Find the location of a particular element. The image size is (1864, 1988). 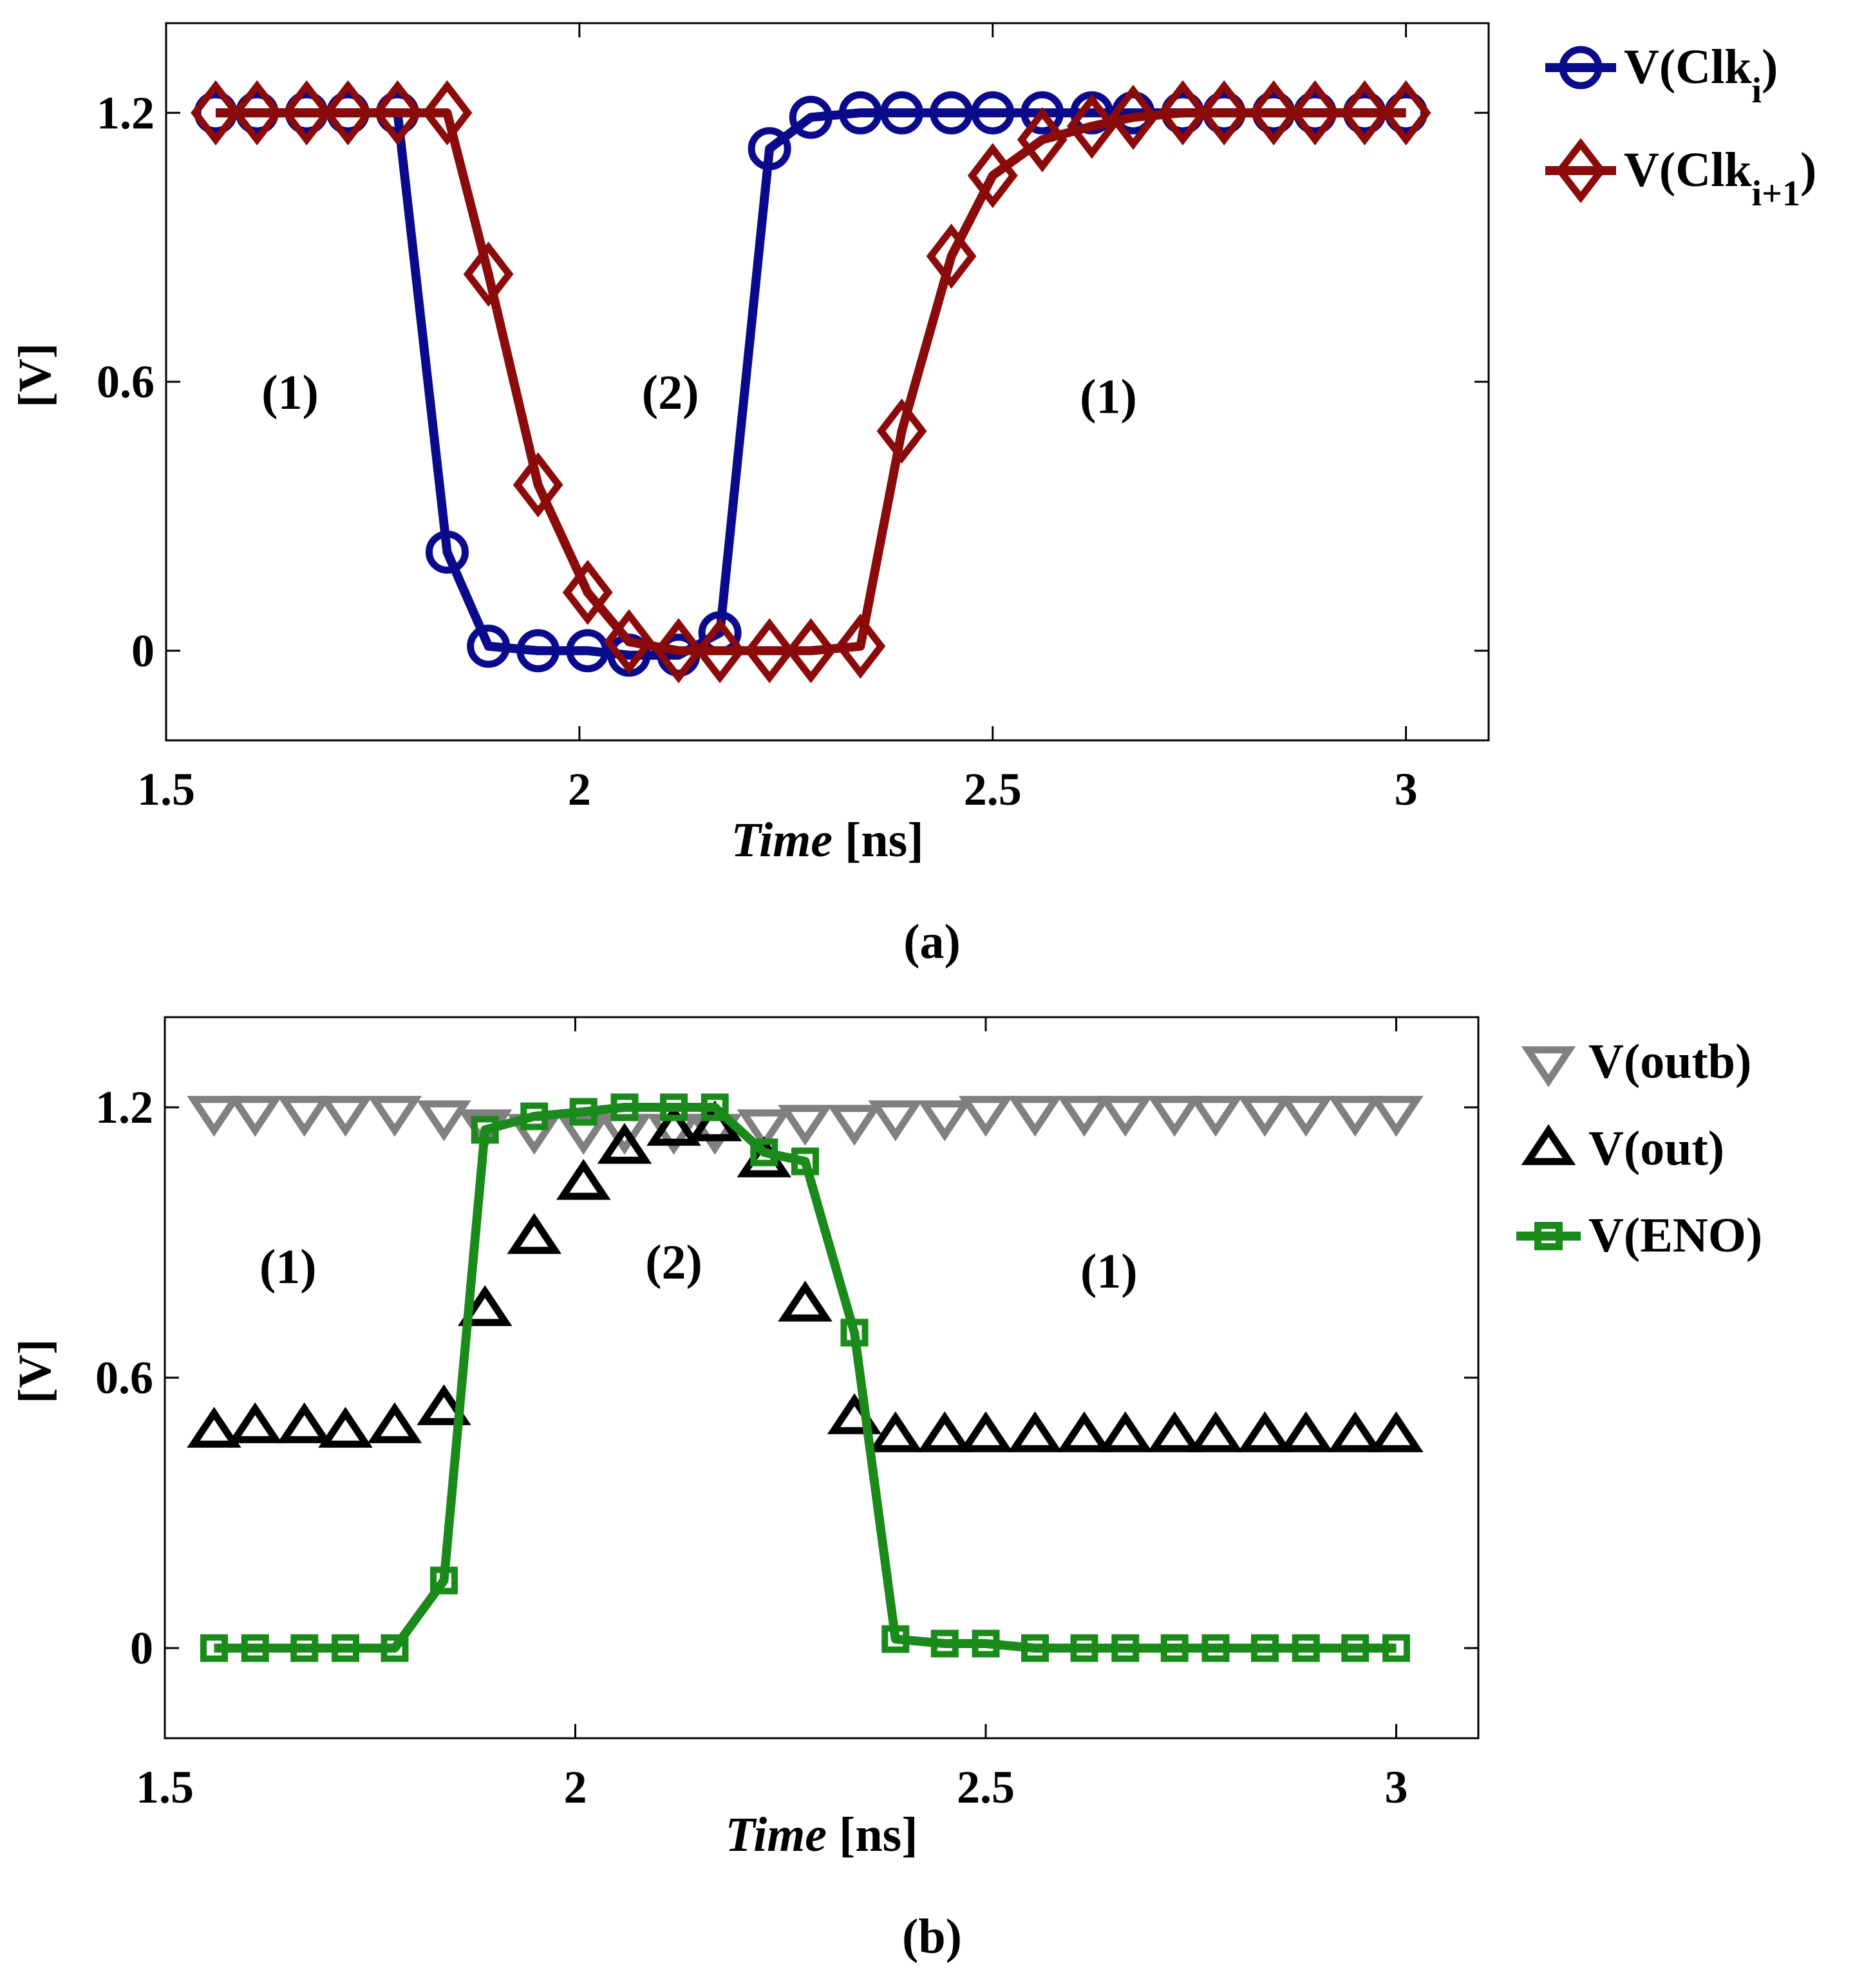

legend-label-main: V(Clk is located at coordinates (1688, 67).